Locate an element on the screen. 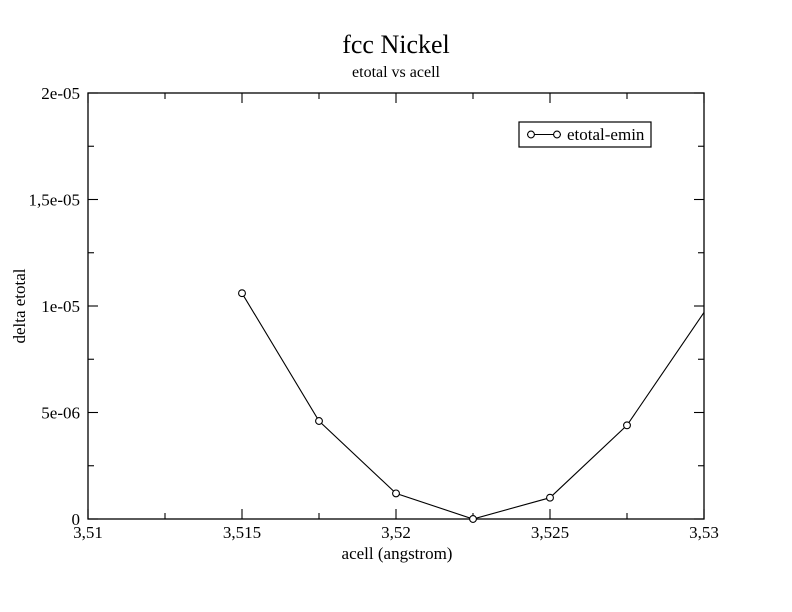 The image size is (792, 612). x-tick-label: 3,51 is located at coordinates (88, 532).